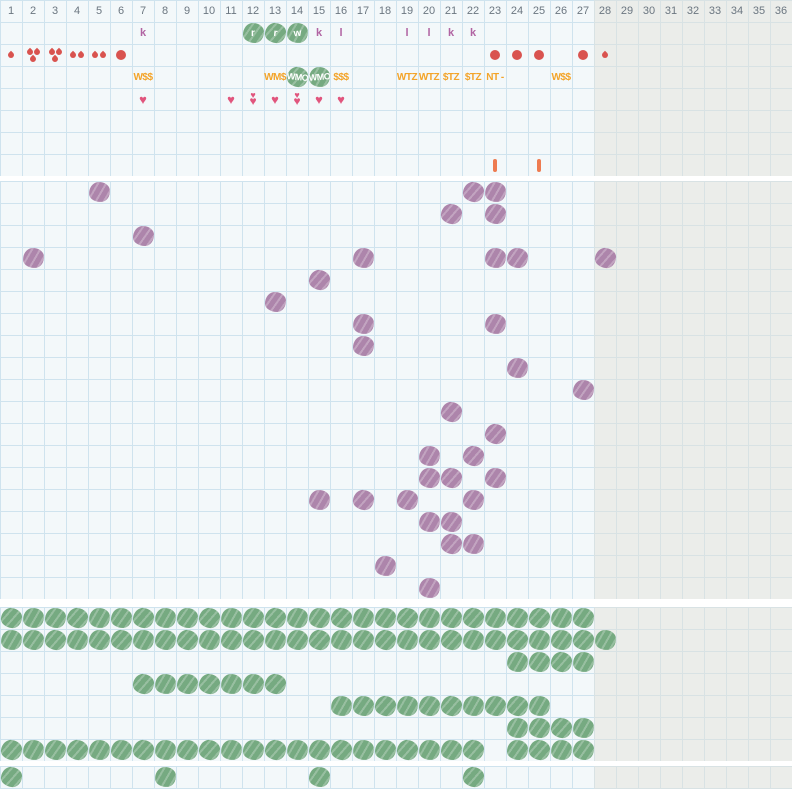 The image size is (792, 789). What do you see at coordinates (55, 55) in the screenshot?
I see `drop3-cell` at bounding box center [55, 55].